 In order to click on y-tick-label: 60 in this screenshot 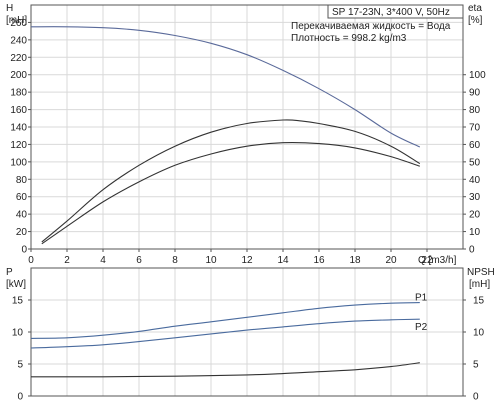, I will do `click(22, 197)`.